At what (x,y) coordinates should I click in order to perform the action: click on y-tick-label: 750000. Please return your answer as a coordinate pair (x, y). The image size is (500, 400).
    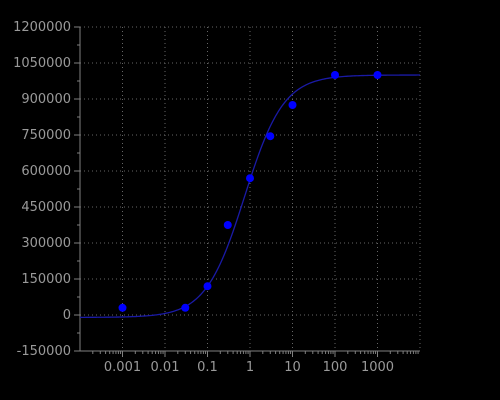
    Looking at the image, I should click on (46, 135).